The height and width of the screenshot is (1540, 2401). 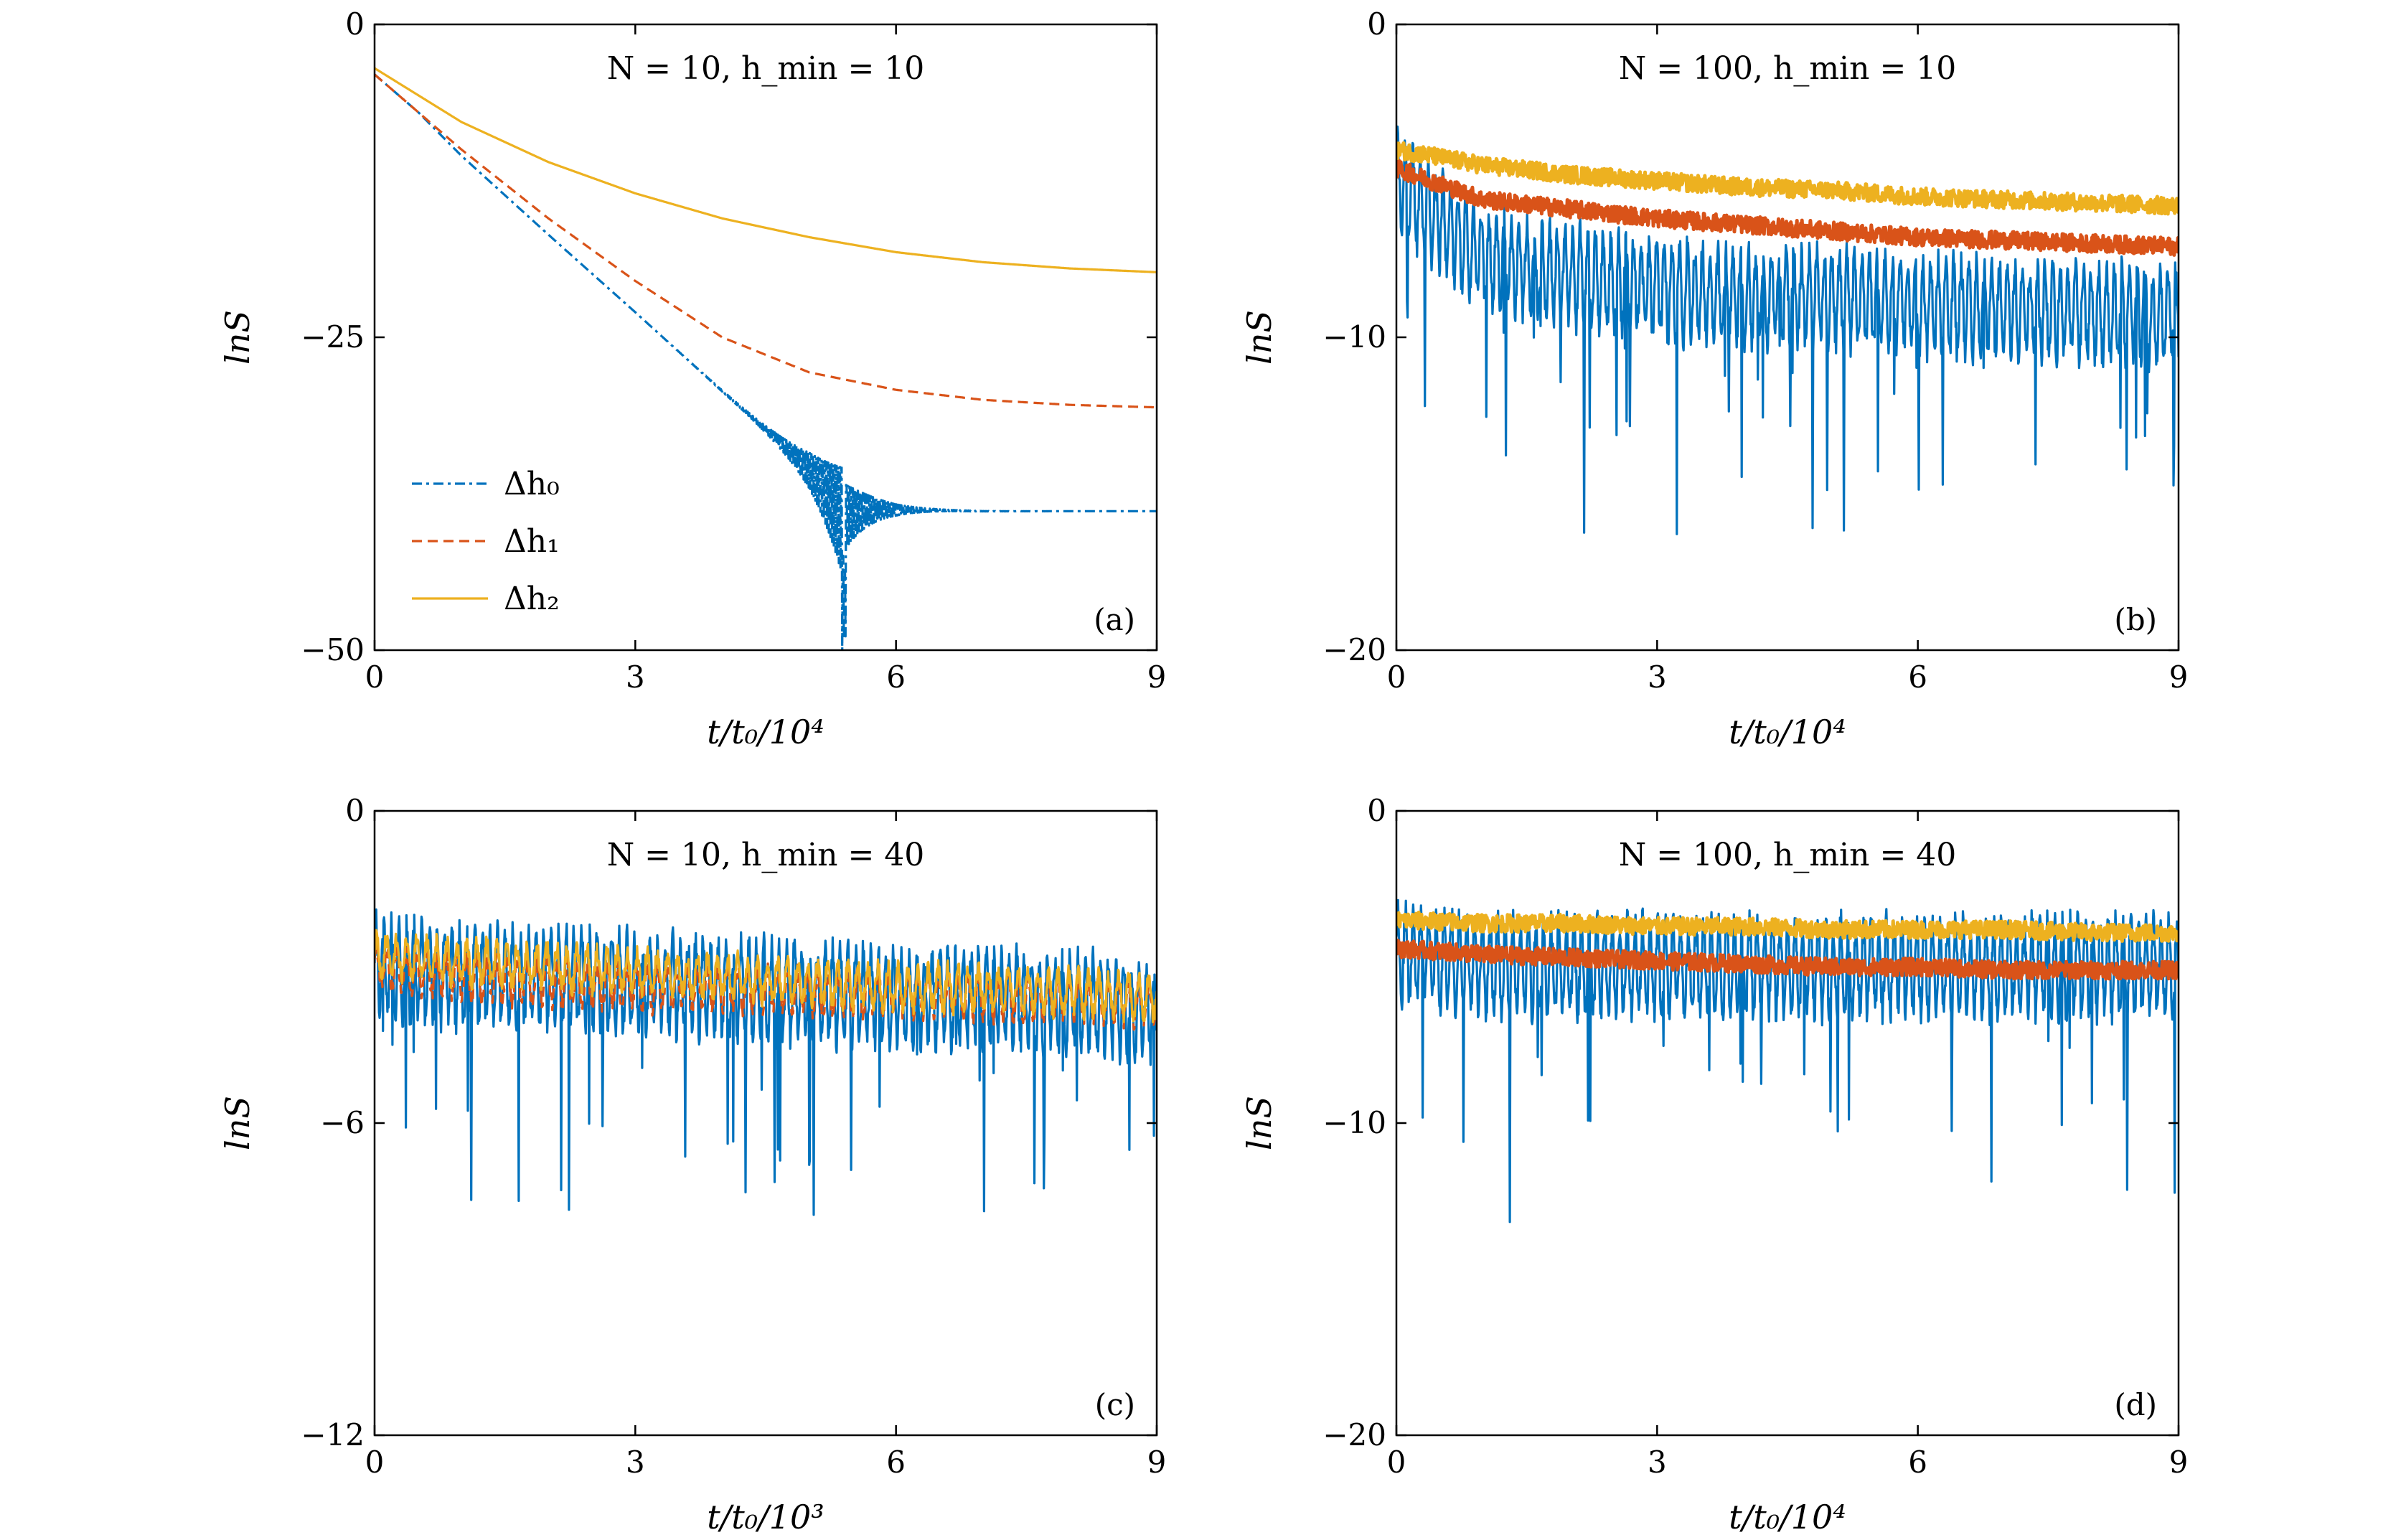 What do you see at coordinates (766, 855) in the screenshot?
I see `panel-title: N = 10, h_min = 40` at bounding box center [766, 855].